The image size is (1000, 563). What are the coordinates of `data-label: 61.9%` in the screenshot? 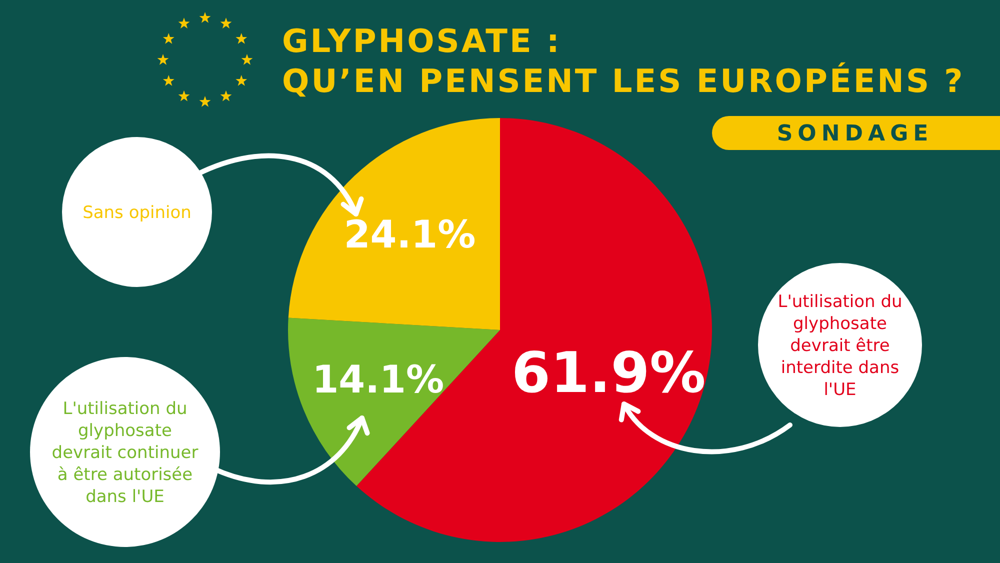 It's located at (608, 373).